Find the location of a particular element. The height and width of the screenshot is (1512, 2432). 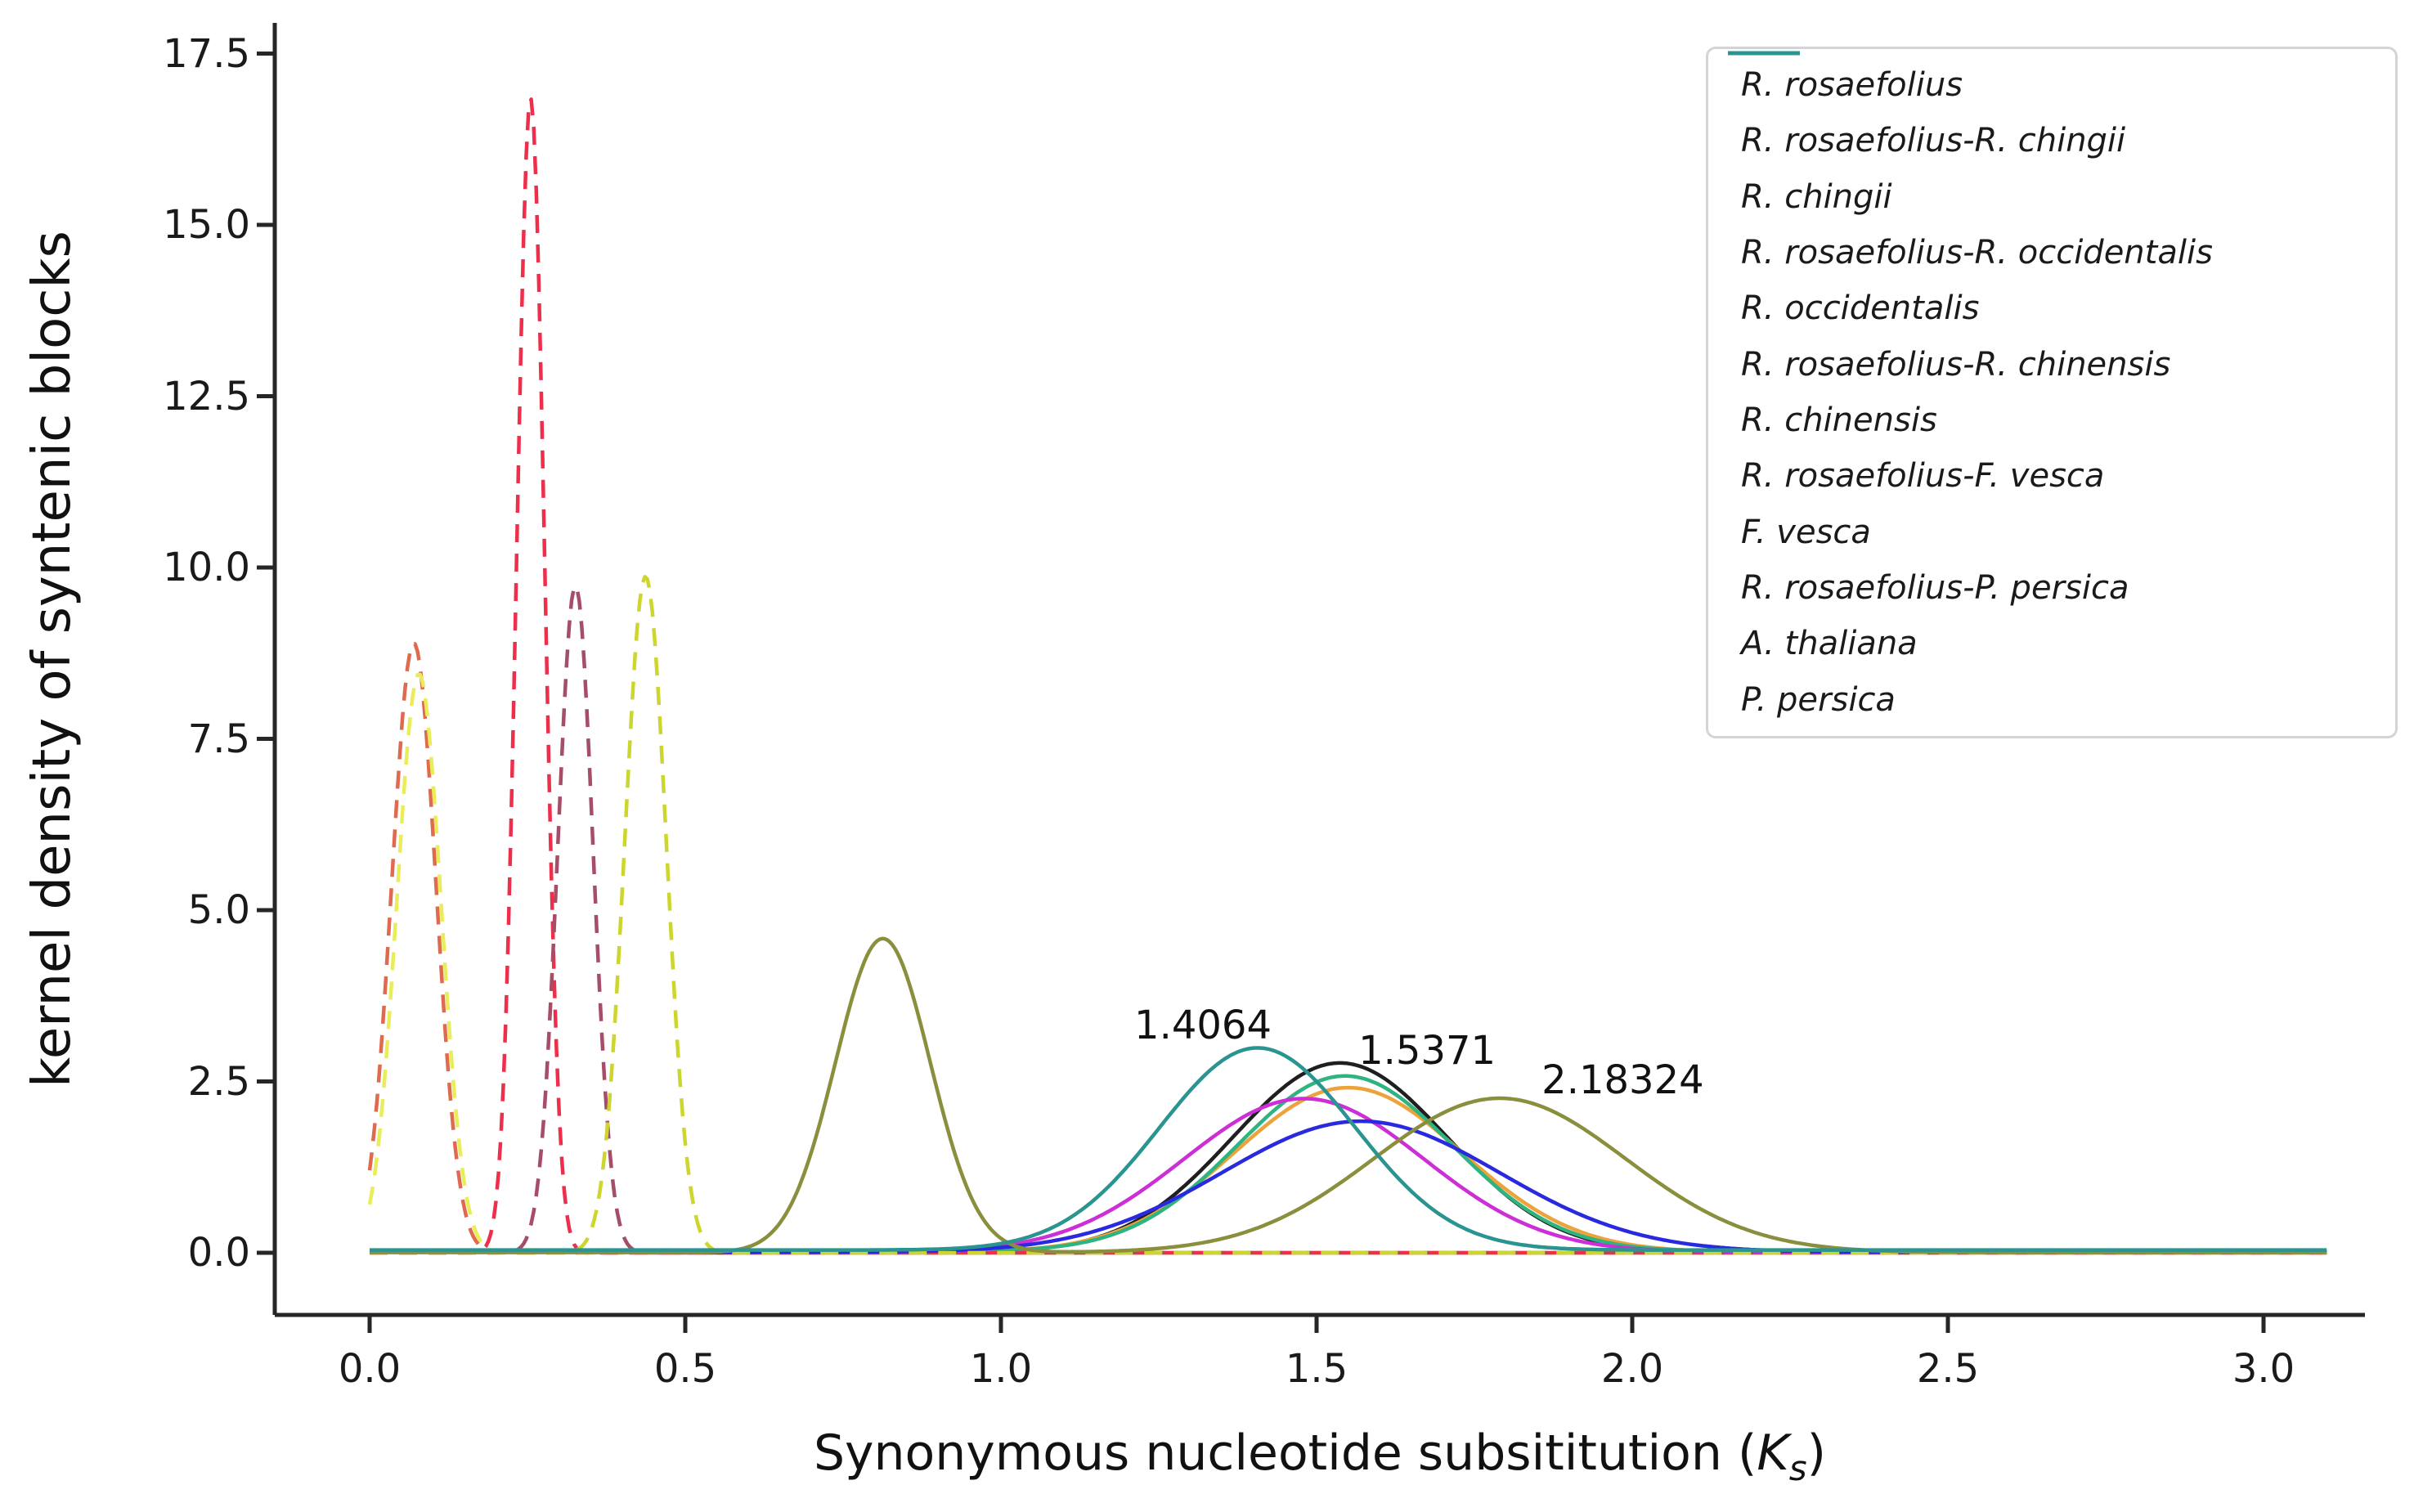

legend-item: R. rosaefolius-R. chinensis is located at coordinates (2051, 217).